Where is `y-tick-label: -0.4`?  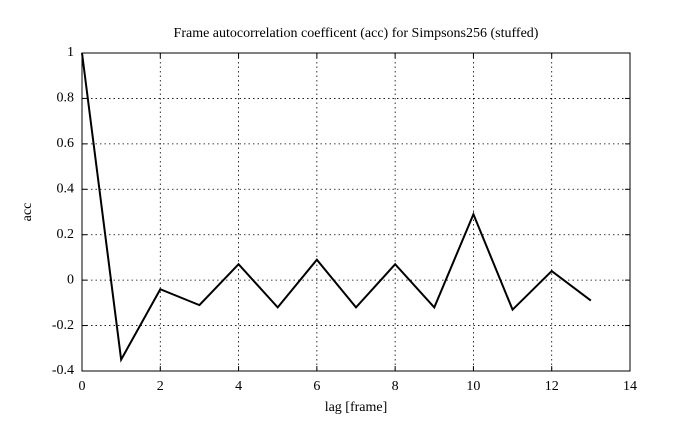 y-tick-label: -0.4 is located at coordinates (63, 370).